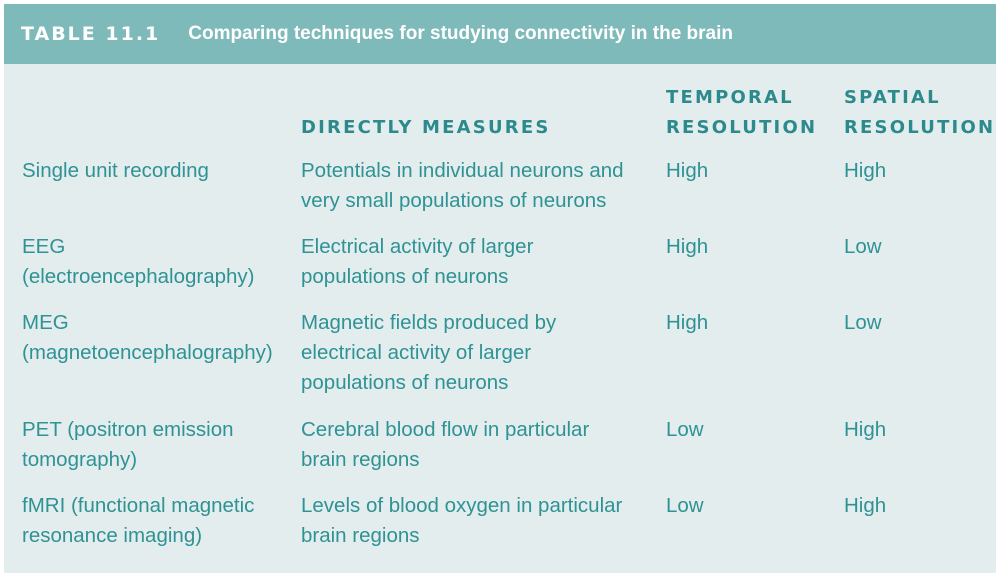  I want to click on row-4-temporal: Low, so click(685, 429).